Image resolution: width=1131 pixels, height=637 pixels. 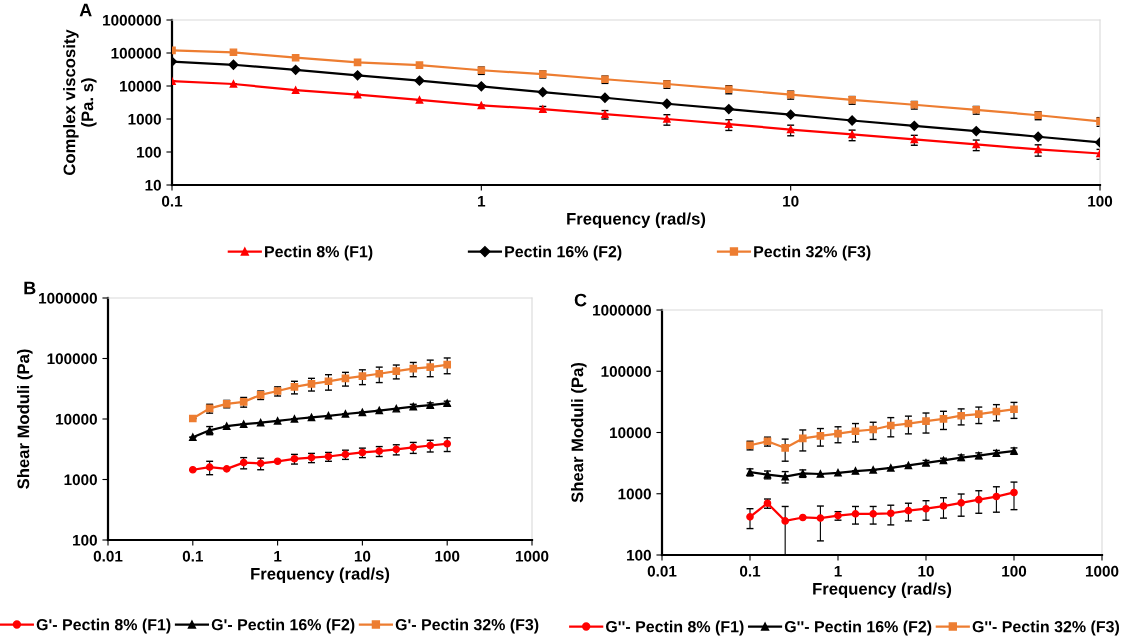 I want to click on legend-label: Pectin 8% (F1), so click(x=319, y=253).